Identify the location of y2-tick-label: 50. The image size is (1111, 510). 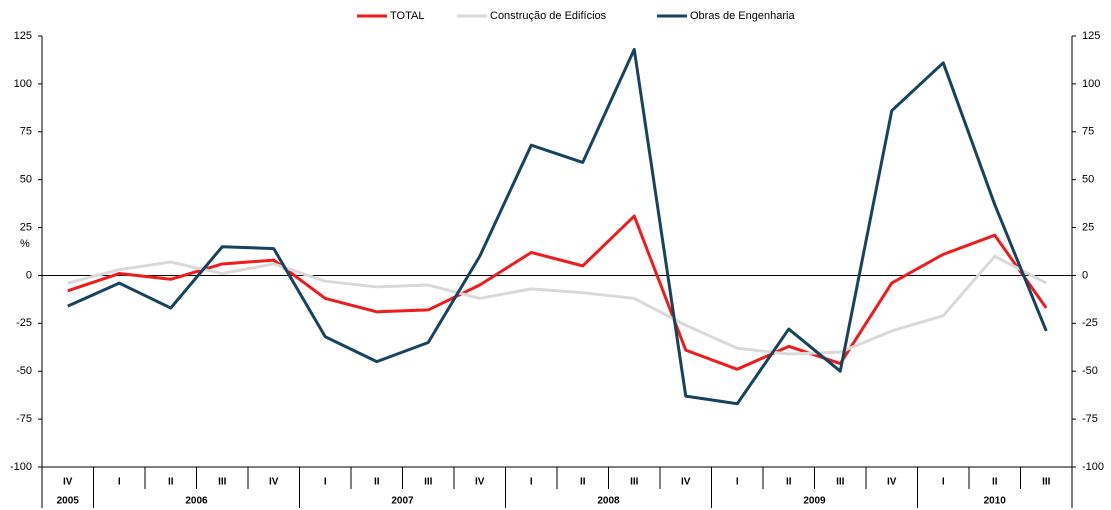
(1088, 180).